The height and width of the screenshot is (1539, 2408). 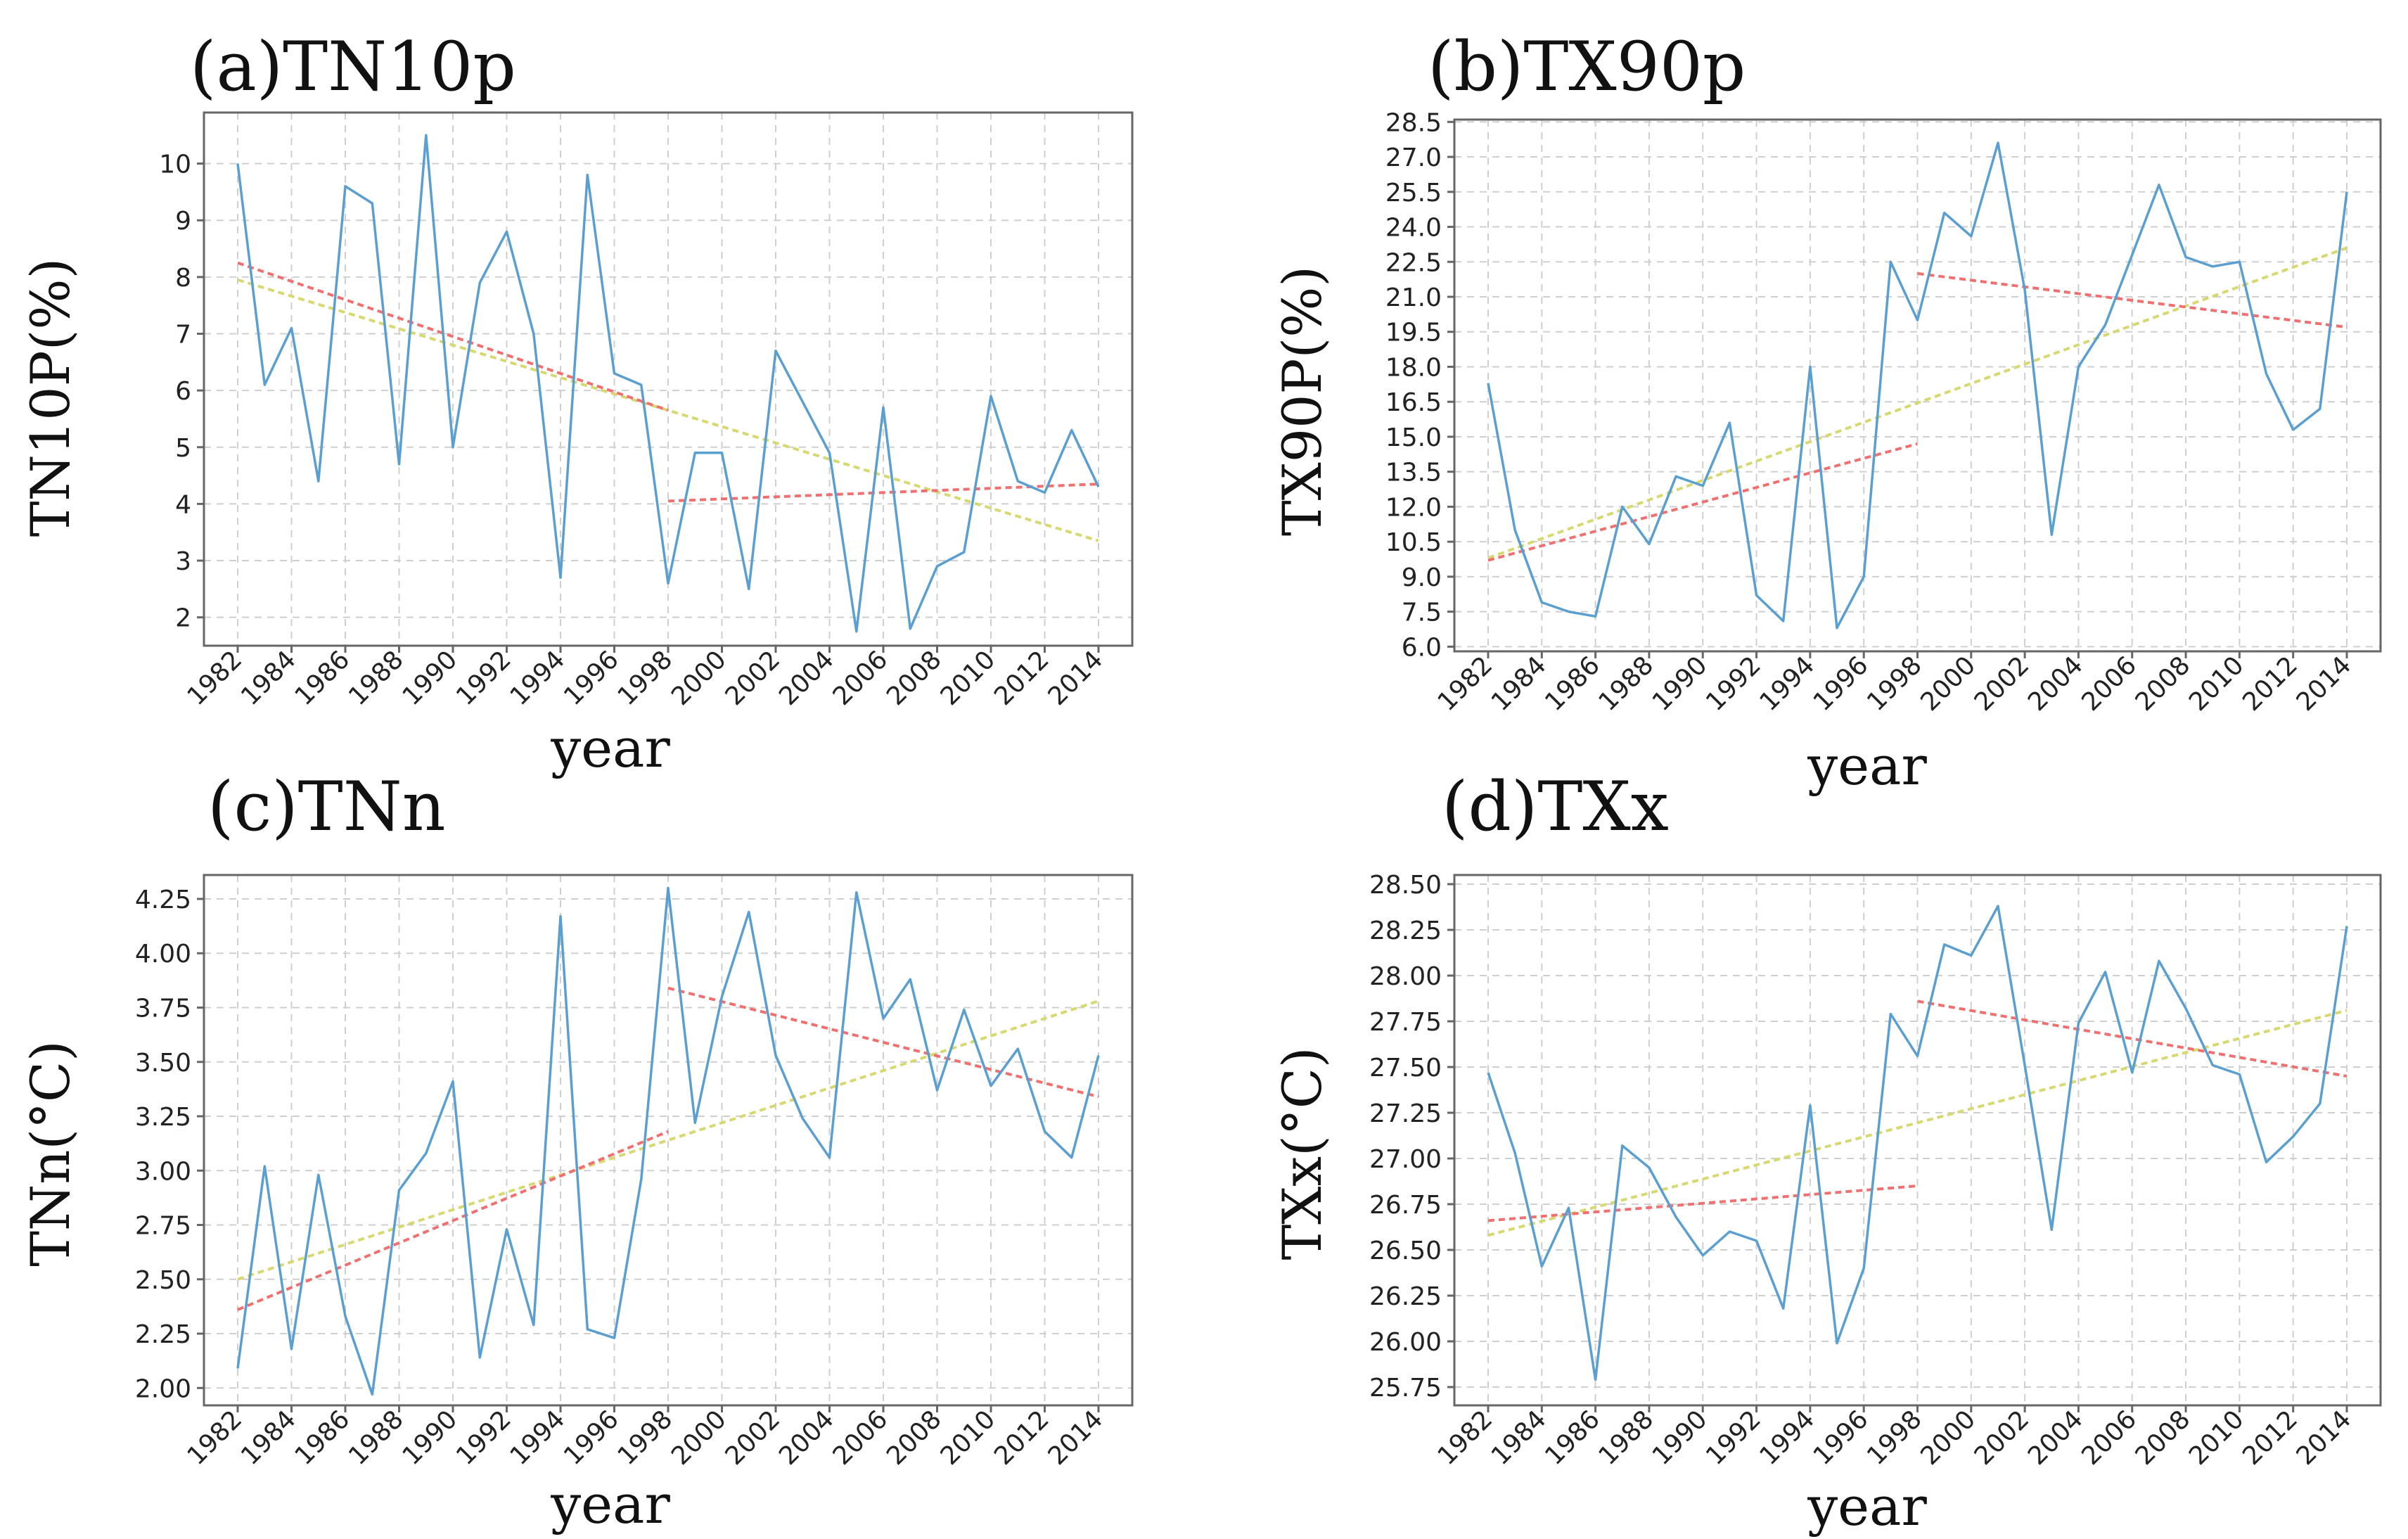 What do you see at coordinates (183, 504) in the screenshot?
I see `panel-a-ytick-label: 4` at bounding box center [183, 504].